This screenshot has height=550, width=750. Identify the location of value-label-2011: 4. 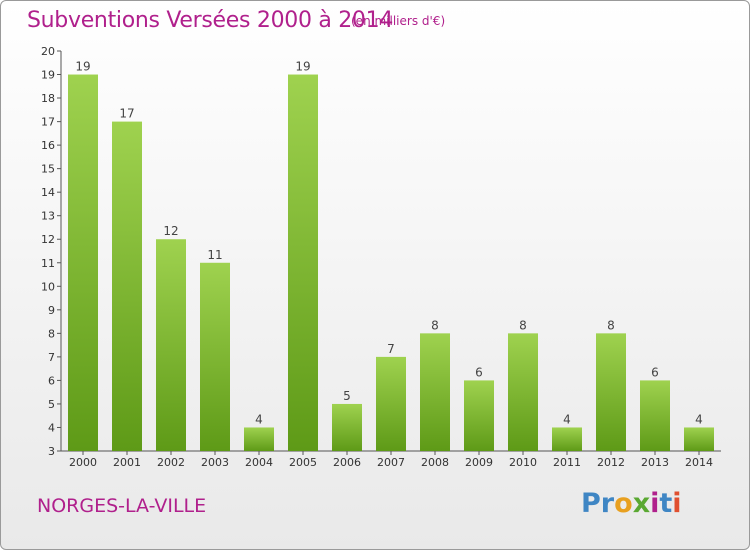
(567, 419).